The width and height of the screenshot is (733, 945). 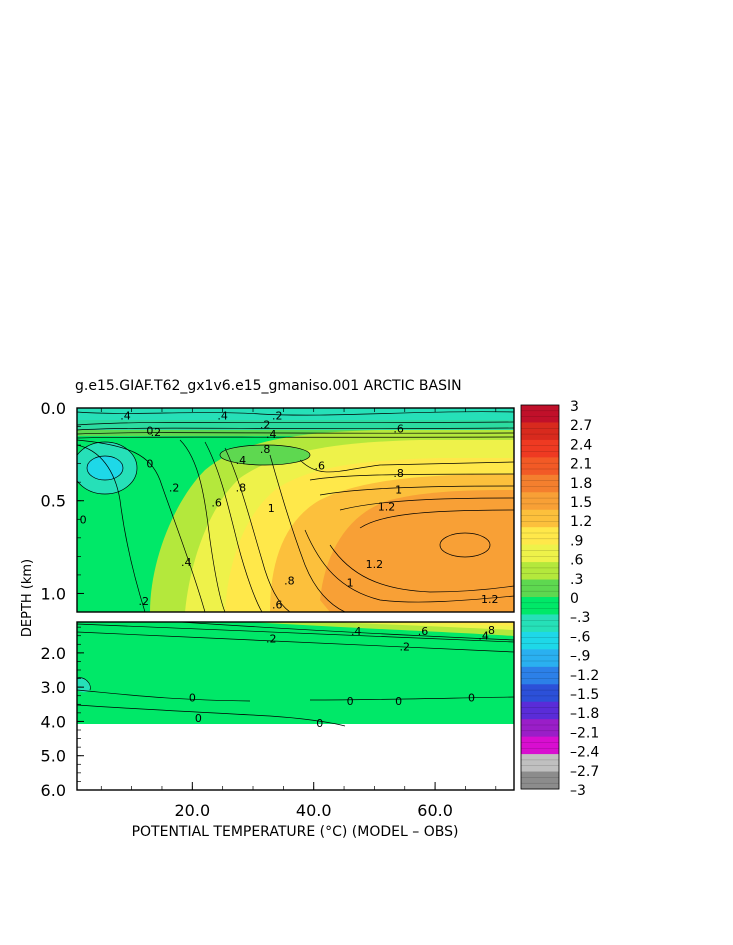 I want to click on y-lower-tick-label: 2.0, so click(x=53, y=653).